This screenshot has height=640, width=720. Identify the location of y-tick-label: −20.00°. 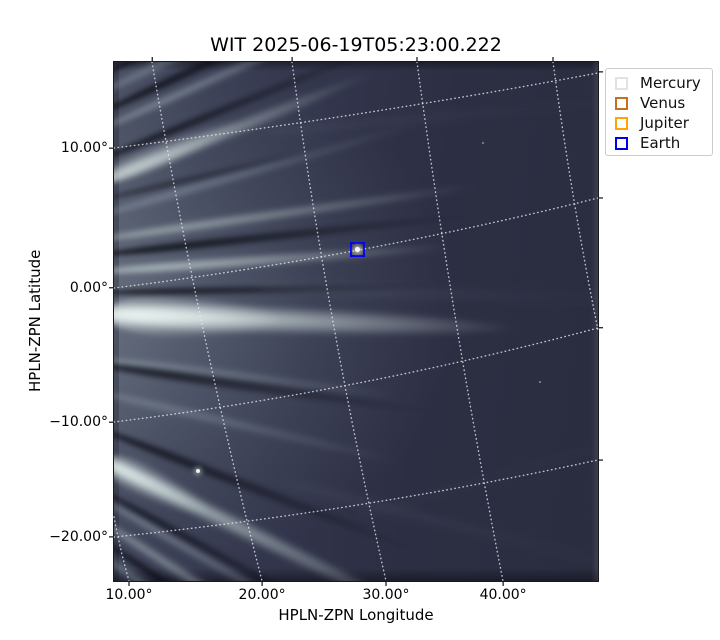
(78, 536).